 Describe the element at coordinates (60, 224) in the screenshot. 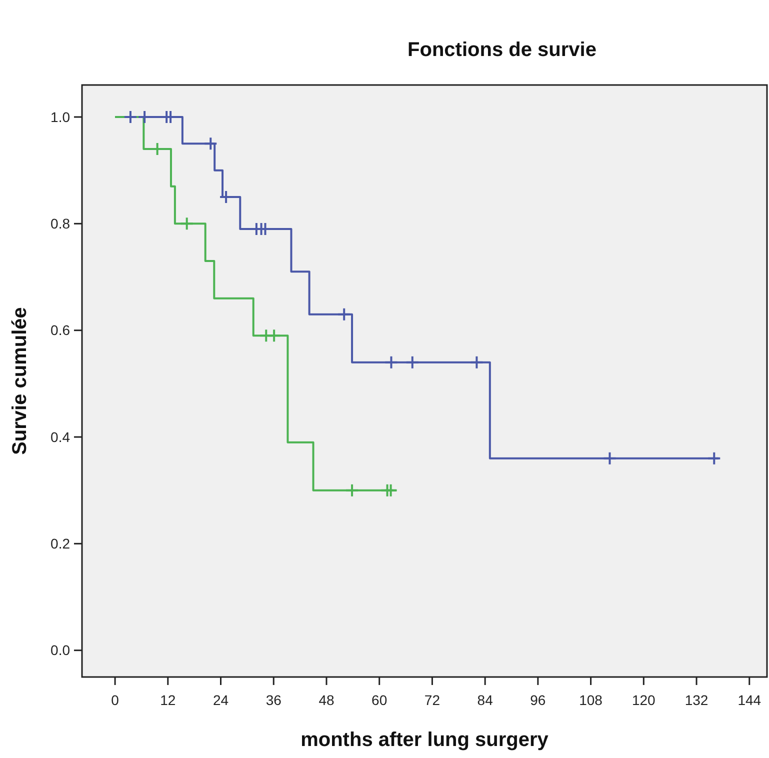

I see `y-tick-label: 0.8` at that location.